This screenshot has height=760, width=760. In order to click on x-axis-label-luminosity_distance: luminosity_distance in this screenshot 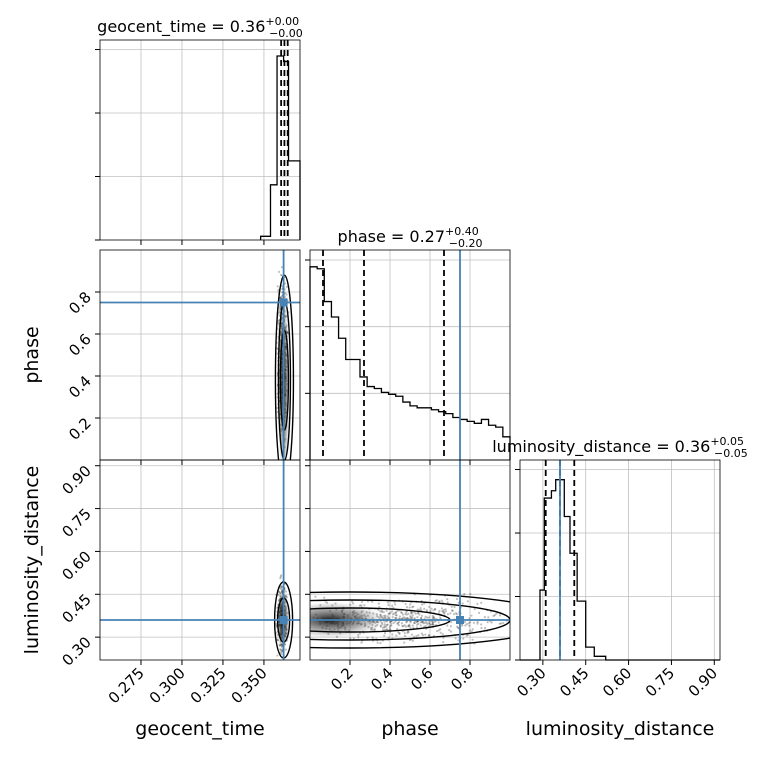, I will do `click(620, 729)`.